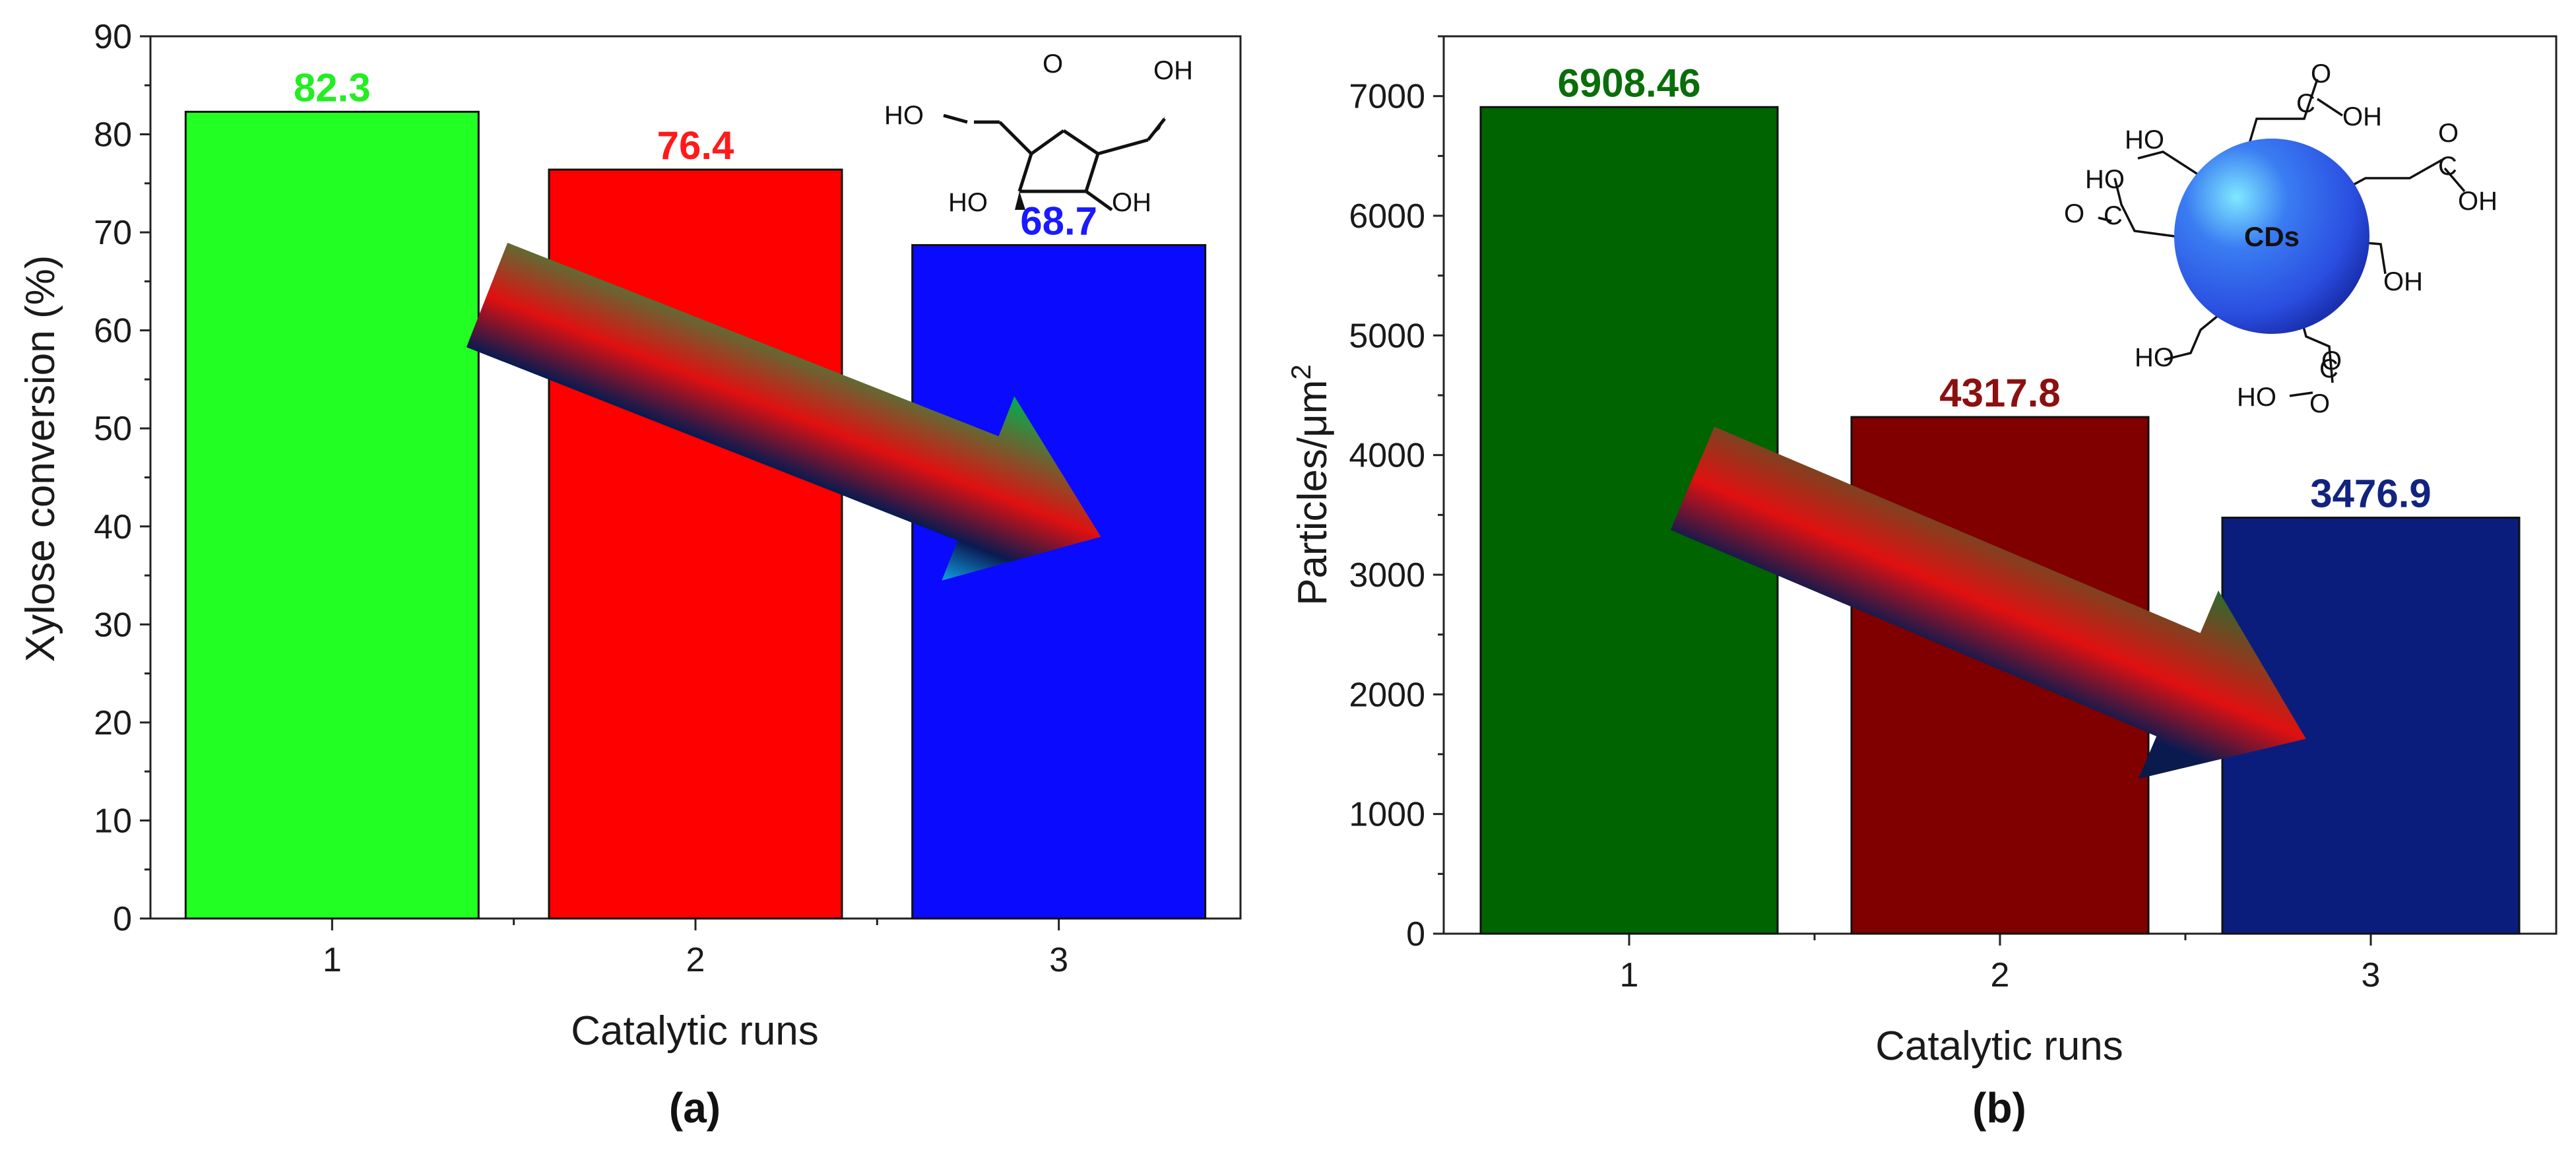 This screenshot has height=1162, width=2576. I want to click on panel-a-label: (a), so click(695, 1108).